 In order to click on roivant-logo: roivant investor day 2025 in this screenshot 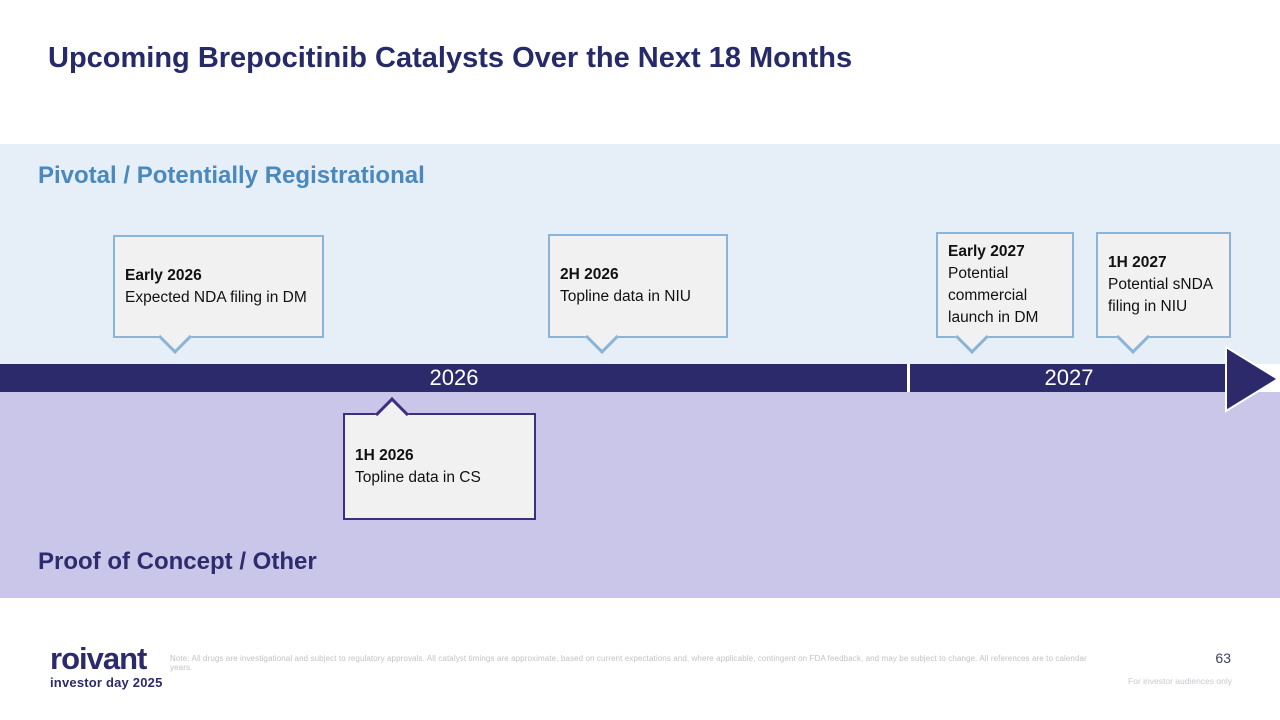, I will do `click(106, 665)`.